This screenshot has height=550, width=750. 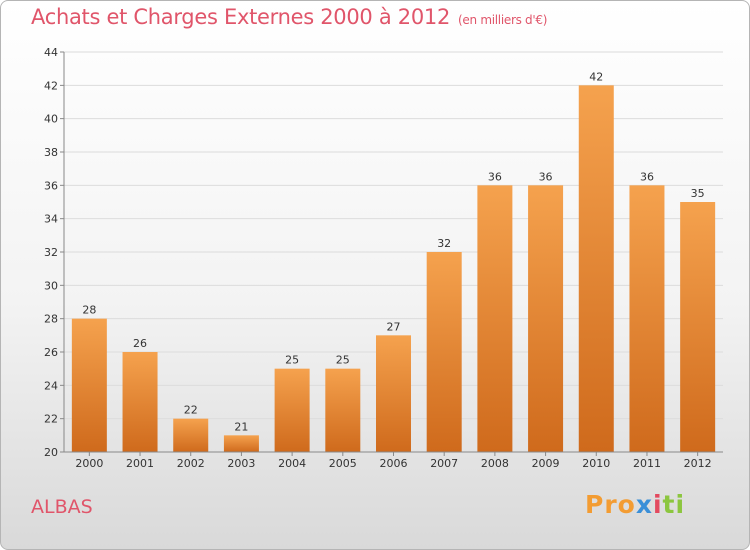 What do you see at coordinates (140, 343) in the screenshot?
I see `data-label-2001: 26` at bounding box center [140, 343].